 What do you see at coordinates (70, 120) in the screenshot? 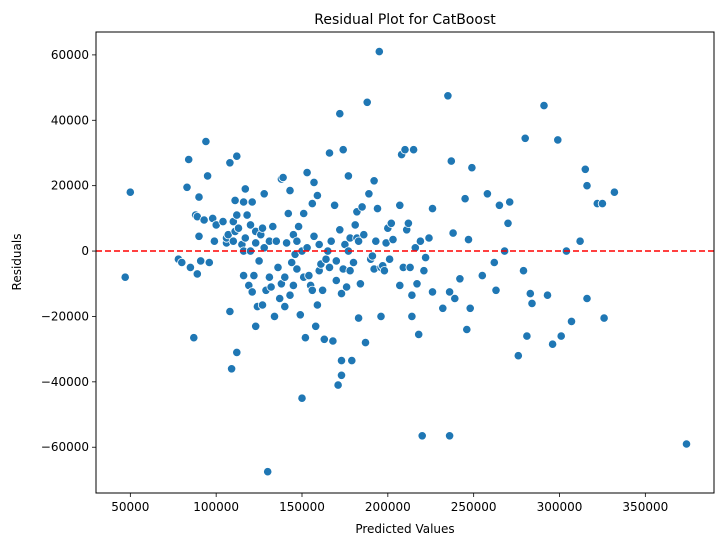
I see `y-tick-label: 40000` at bounding box center [70, 120].